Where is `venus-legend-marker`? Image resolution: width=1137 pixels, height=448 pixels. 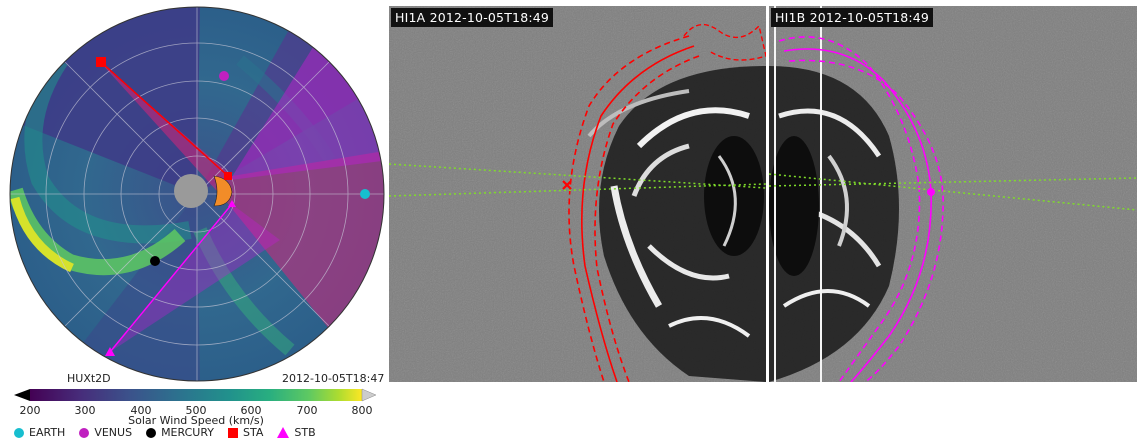
venus-legend-marker is located at coordinates (84, 432).